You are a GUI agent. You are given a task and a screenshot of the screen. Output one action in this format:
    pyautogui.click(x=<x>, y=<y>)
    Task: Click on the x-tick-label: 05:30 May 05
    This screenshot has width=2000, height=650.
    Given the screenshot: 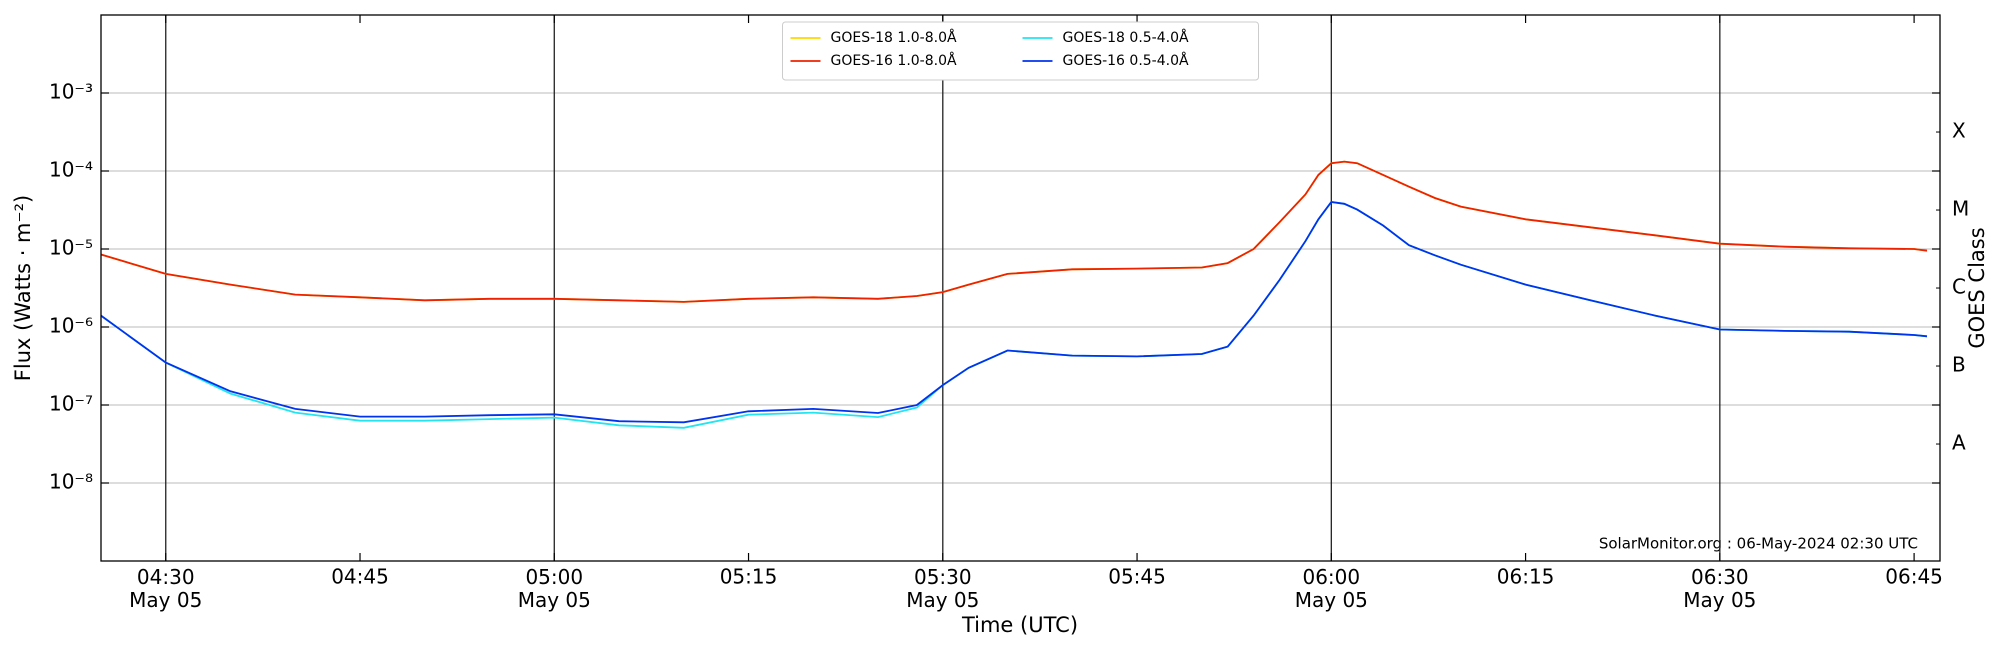 What is the action you would take?
    pyautogui.click(x=942, y=588)
    